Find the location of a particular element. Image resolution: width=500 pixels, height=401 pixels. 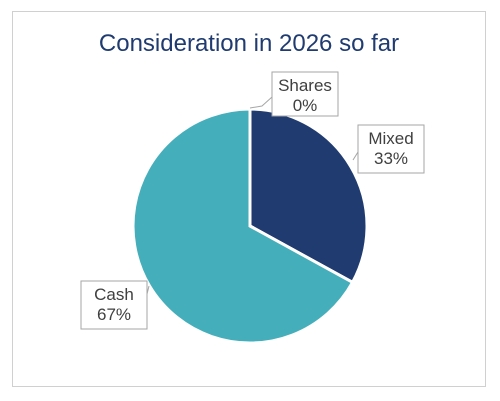

value-label: 0% is located at coordinates (305, 105).